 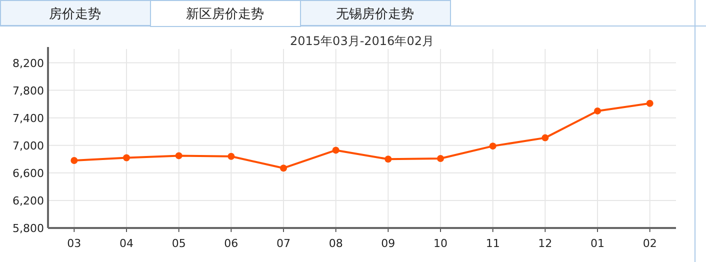 What do you see at coordinates (493, 243) in the screenshot?
I see `x-tick-label: 11` at bounding box center [493, 243].